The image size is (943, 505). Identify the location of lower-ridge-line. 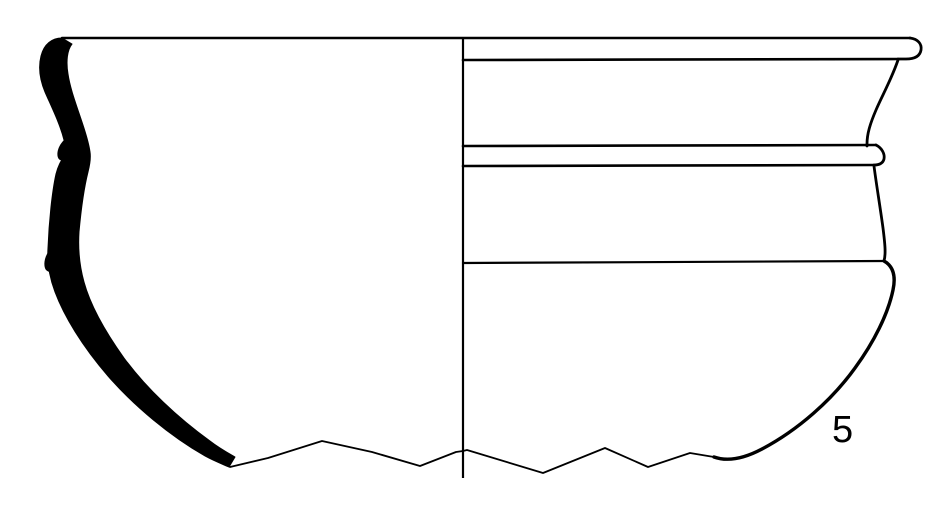
(668, 165).